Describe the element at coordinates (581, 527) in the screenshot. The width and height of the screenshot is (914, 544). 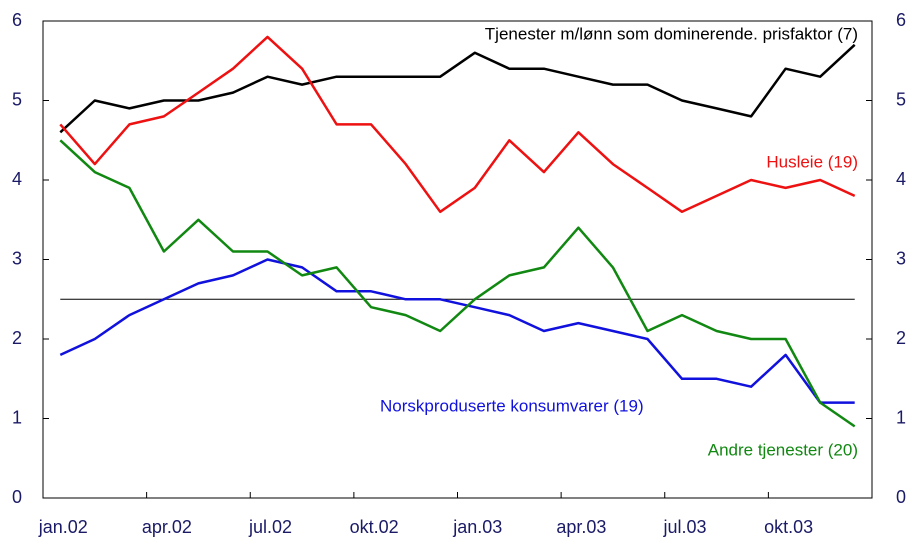
I see `x-tick-label: apr.03` at that location.